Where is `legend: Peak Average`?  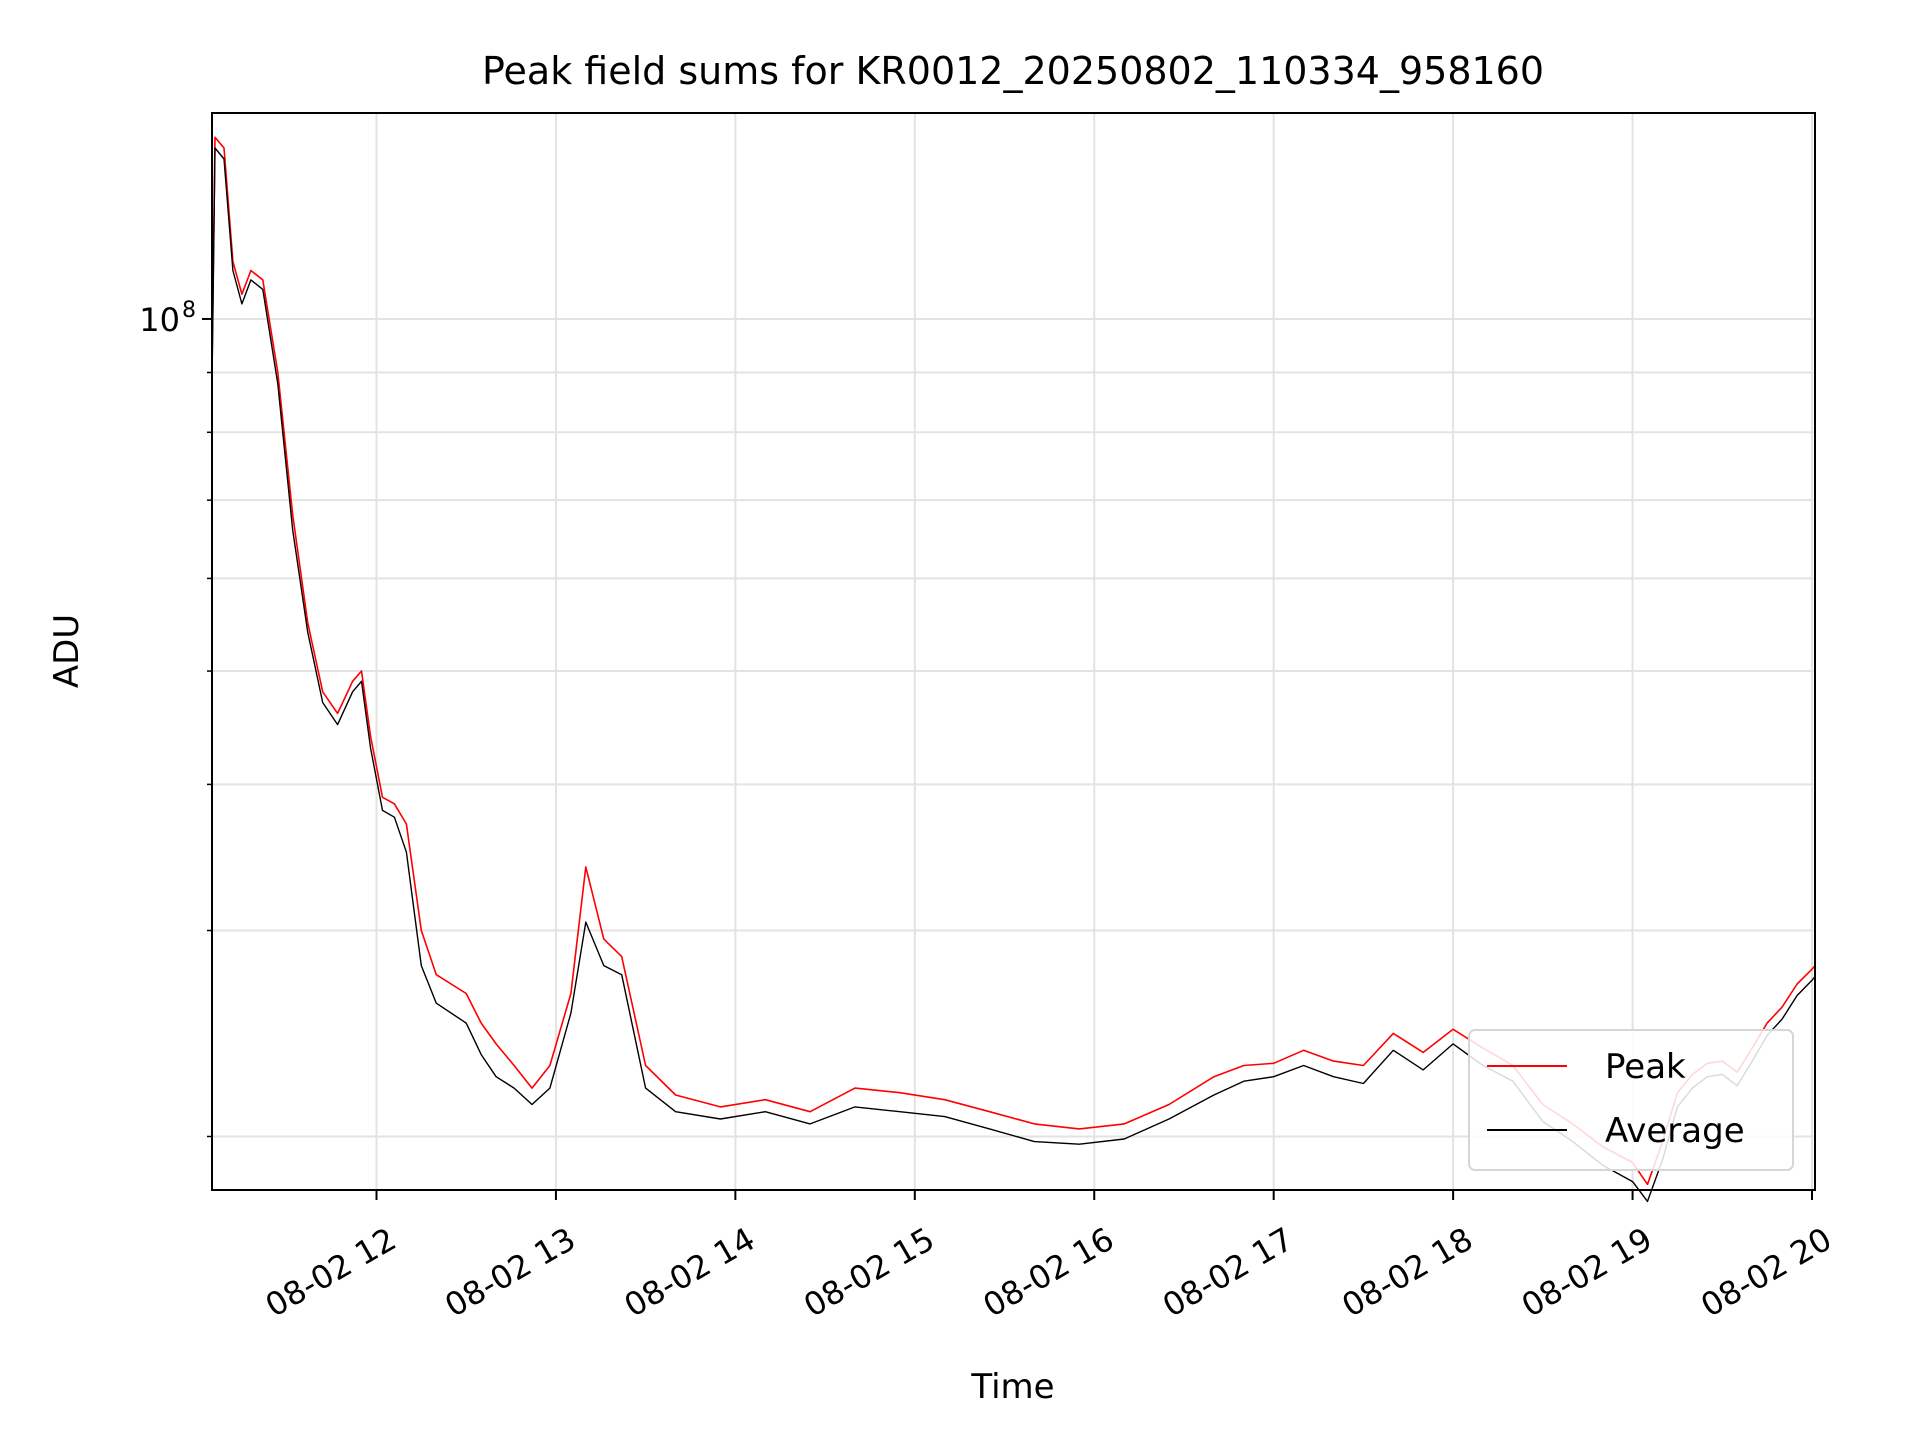 legend: Peak Average is located at coordinates (1631, 1100).